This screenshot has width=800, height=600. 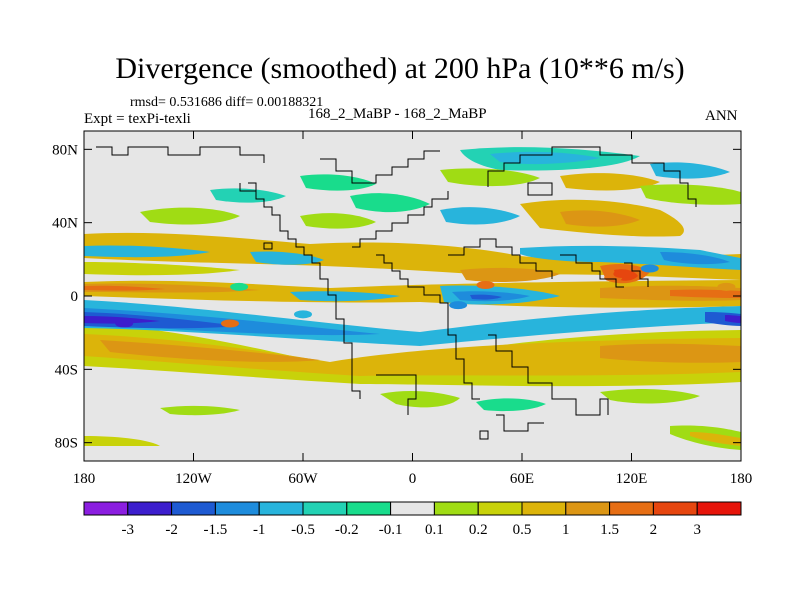 I want to click on x-tick-label: 0, so click(x=413, y=479).